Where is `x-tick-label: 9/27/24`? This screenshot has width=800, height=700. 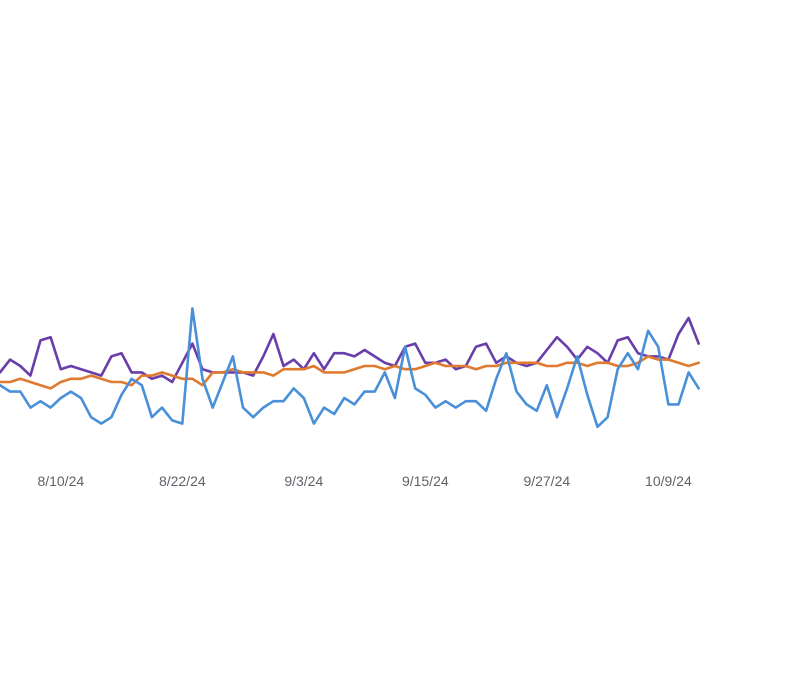
x-tick-label: 9/27/24 is located at coordinates (546, 481).